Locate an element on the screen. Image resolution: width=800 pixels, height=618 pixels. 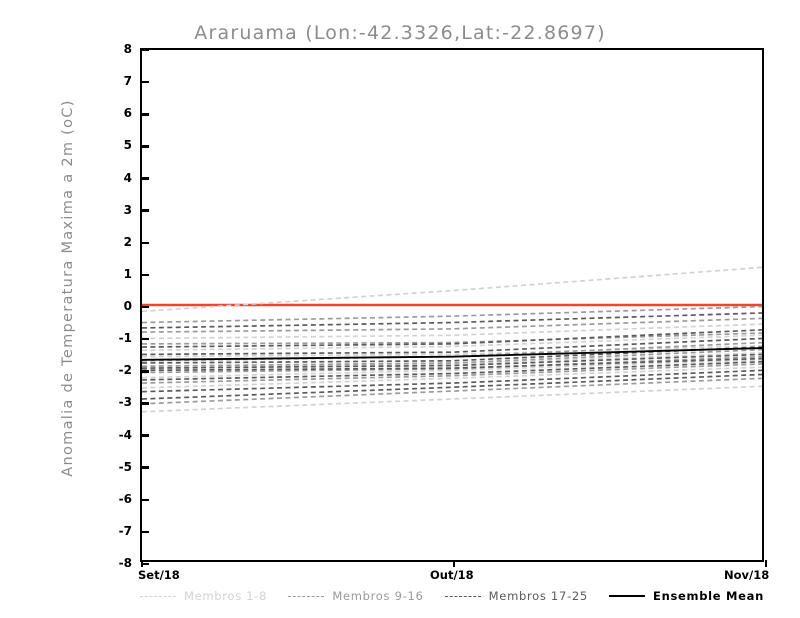
x-tick-label: Set/18 is located at coordinates (159, 575).